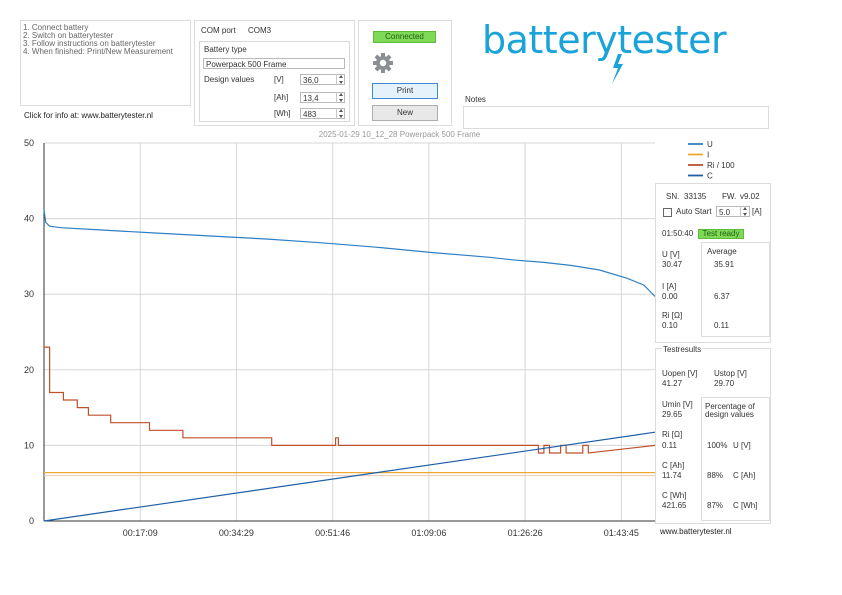 The width and height of the screenshot is (842, 595). Describe the element at coordinates (672, 414) in the screenshot. I see `umin-value: 29.65` at that location.